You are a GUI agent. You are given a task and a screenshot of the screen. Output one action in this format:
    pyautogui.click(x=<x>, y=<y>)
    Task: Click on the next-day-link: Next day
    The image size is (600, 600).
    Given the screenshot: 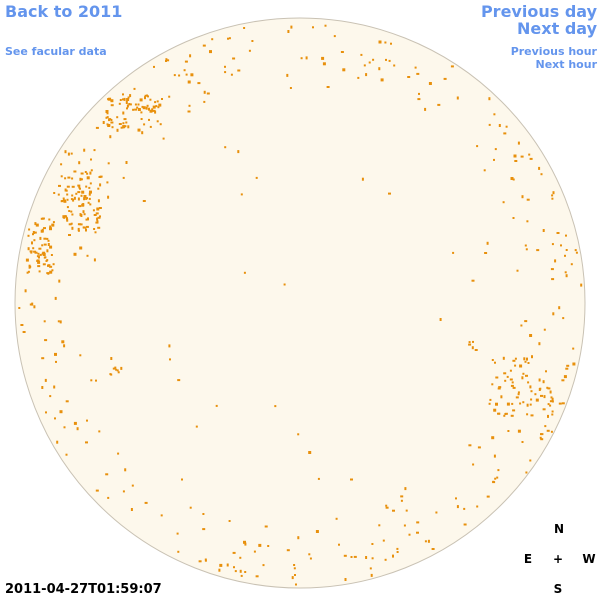 What is the action you would take?
    pyautogui.click(x=557, y=28)
    